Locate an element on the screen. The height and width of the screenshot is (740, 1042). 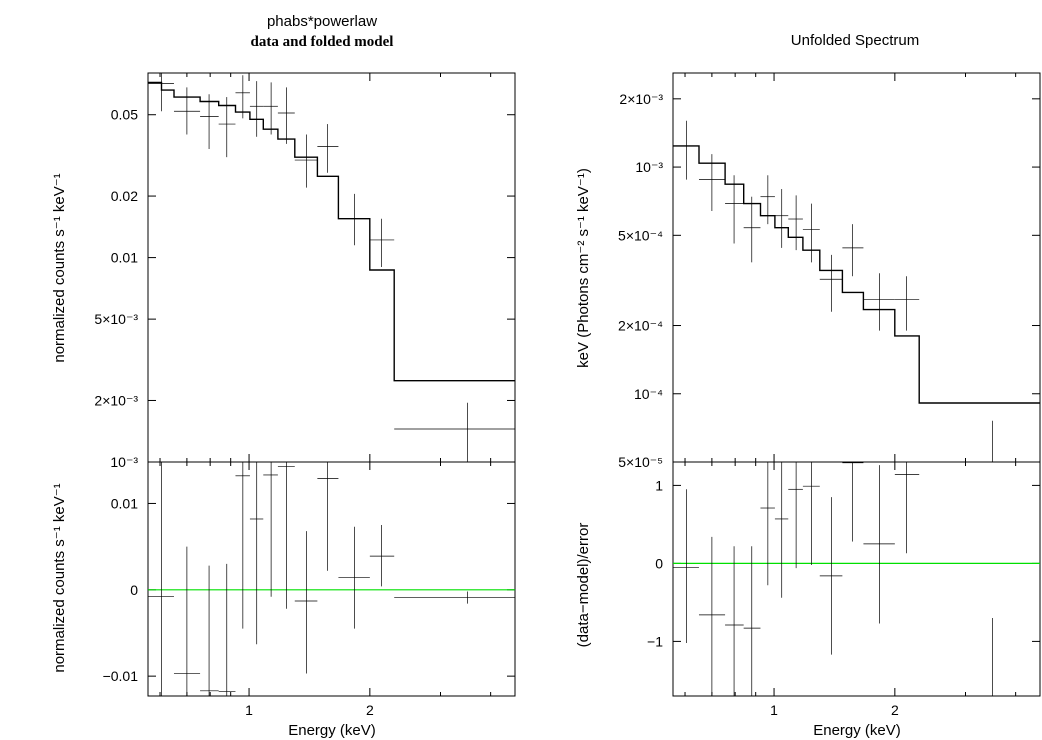
y-tick-label: 5×10⁻⁵ is located at coordinates (640, 462).